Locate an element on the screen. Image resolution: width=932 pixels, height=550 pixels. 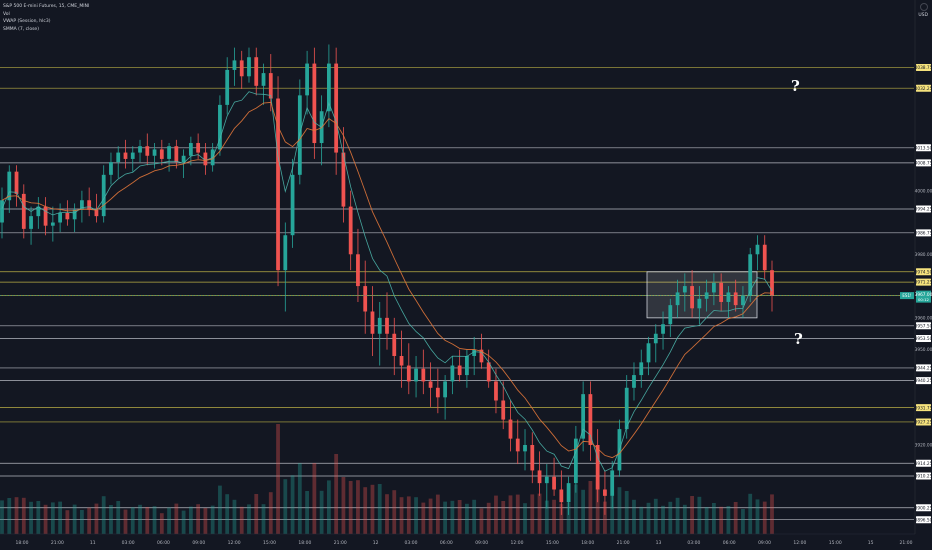
level-label: 3953.50 is located at coordinates (923, 339).